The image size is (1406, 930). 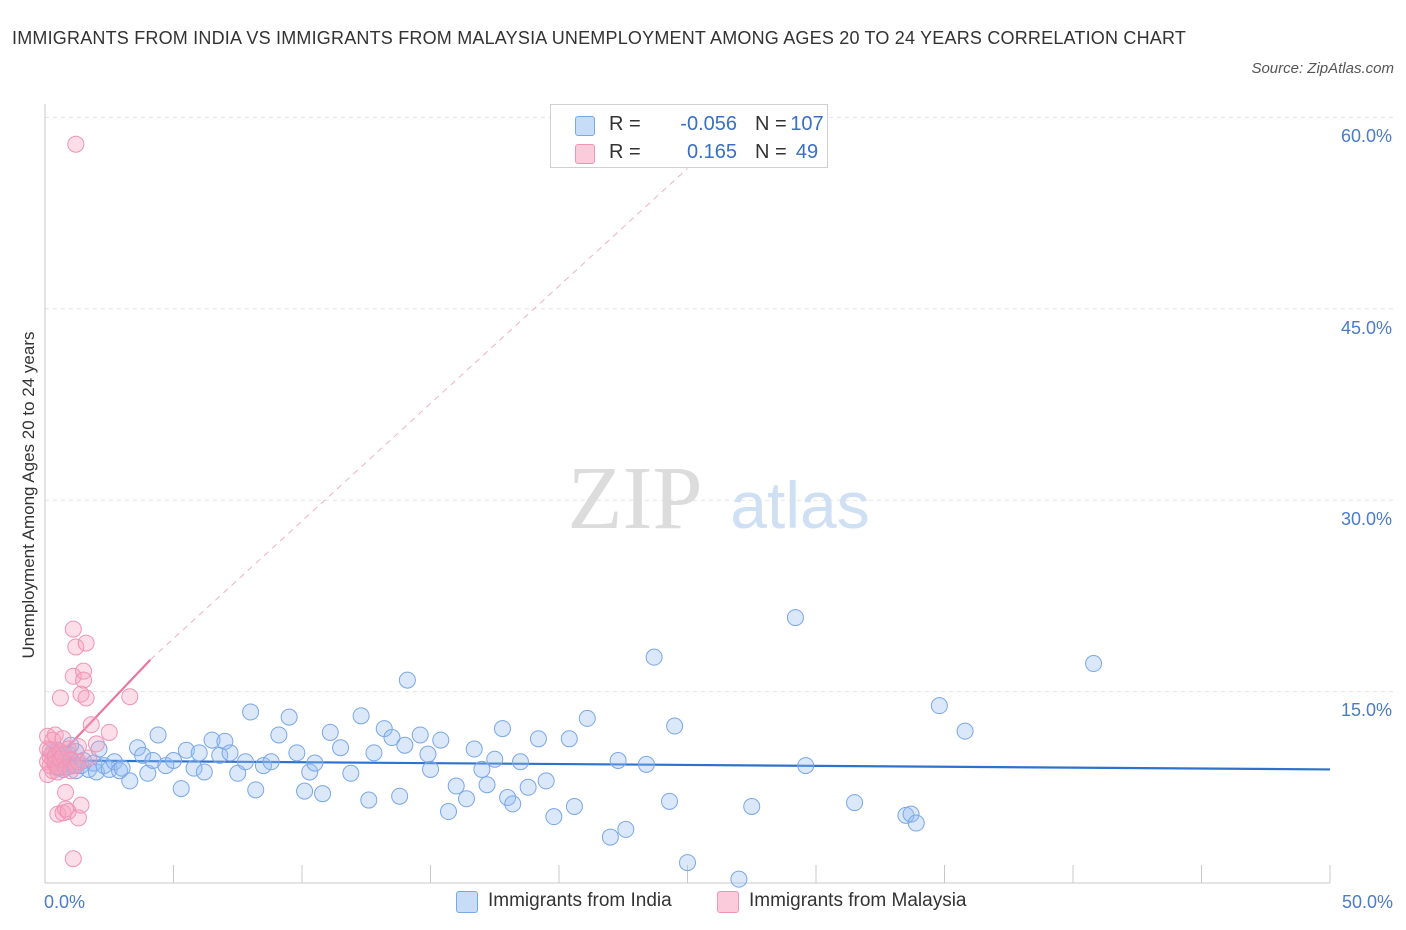 What do you see at coordinates (1367, 902) in the screenshot?
I see `x-tick-50: 50.0%` at bounding box center [1367, 902].